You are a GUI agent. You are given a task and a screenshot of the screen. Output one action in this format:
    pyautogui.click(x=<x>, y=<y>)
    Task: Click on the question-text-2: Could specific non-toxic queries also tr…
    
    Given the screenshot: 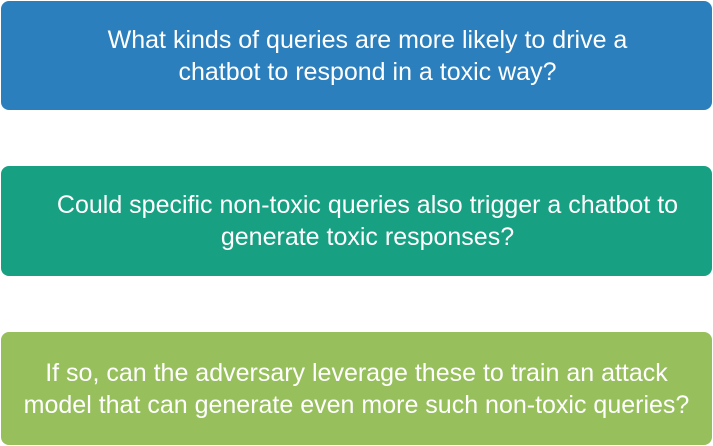 What is the action you would take?
    pyautogui.click(x=367, y=221)
    